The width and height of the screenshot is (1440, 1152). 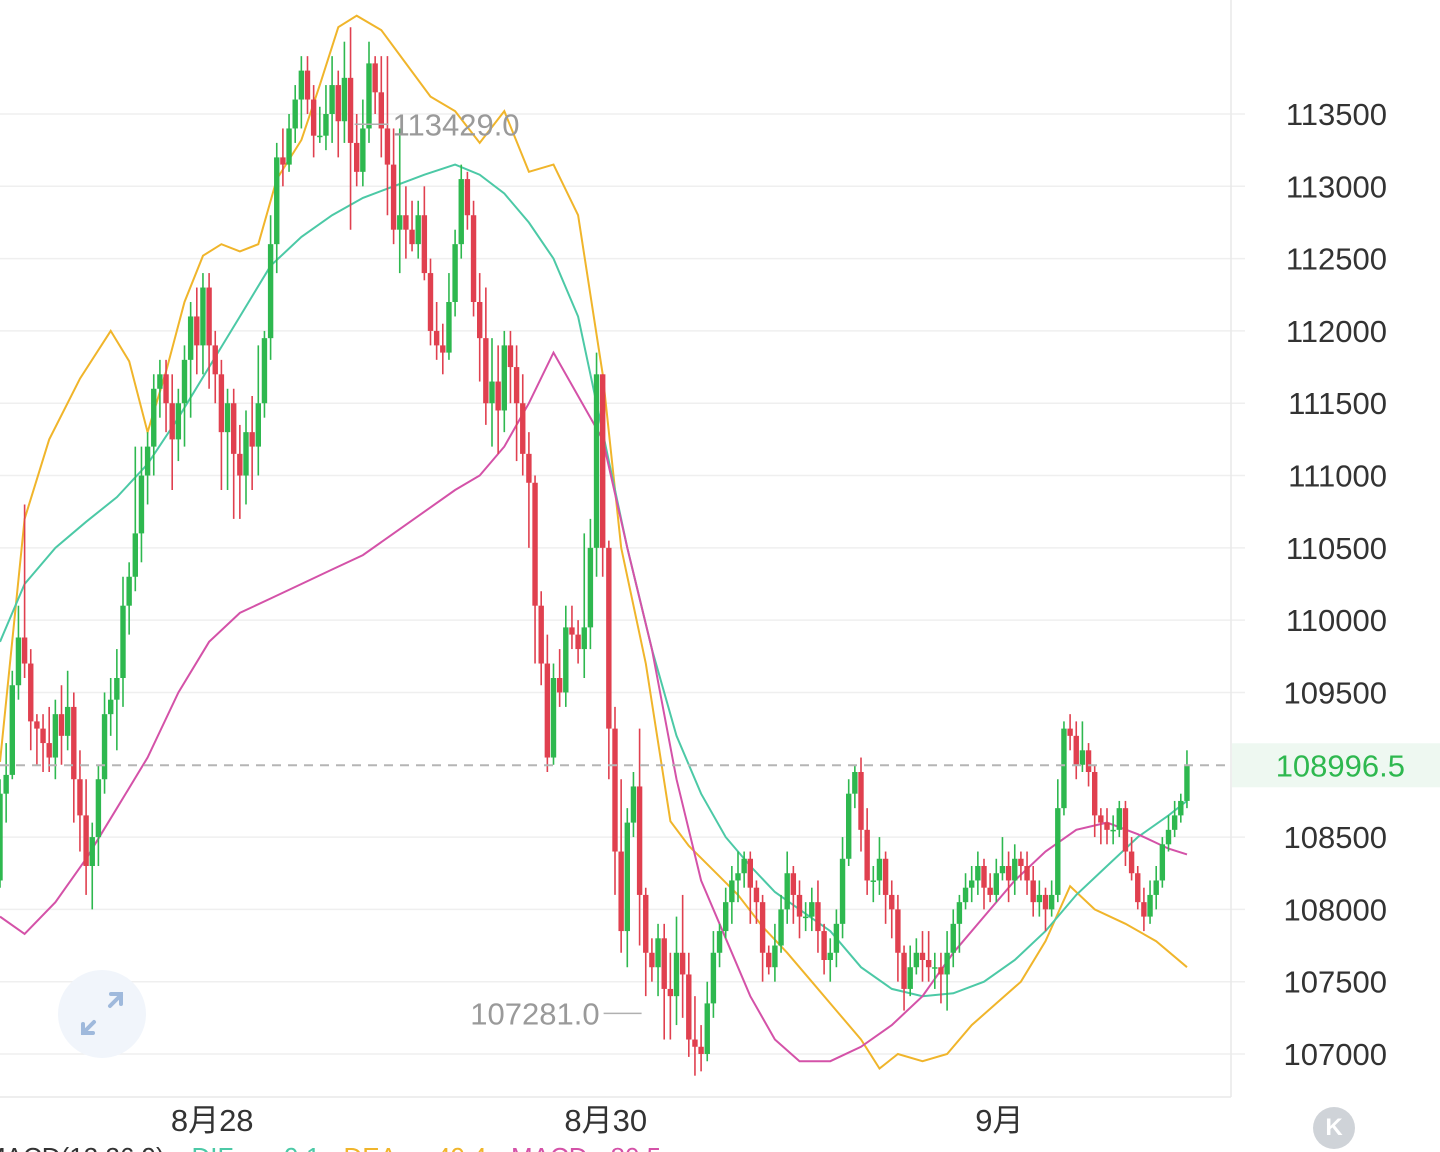 What do you see at coordinates (1335, 1054) in the screenshot?
I see `y-tick-label: 107000` at bounding box center [1335, 1054].